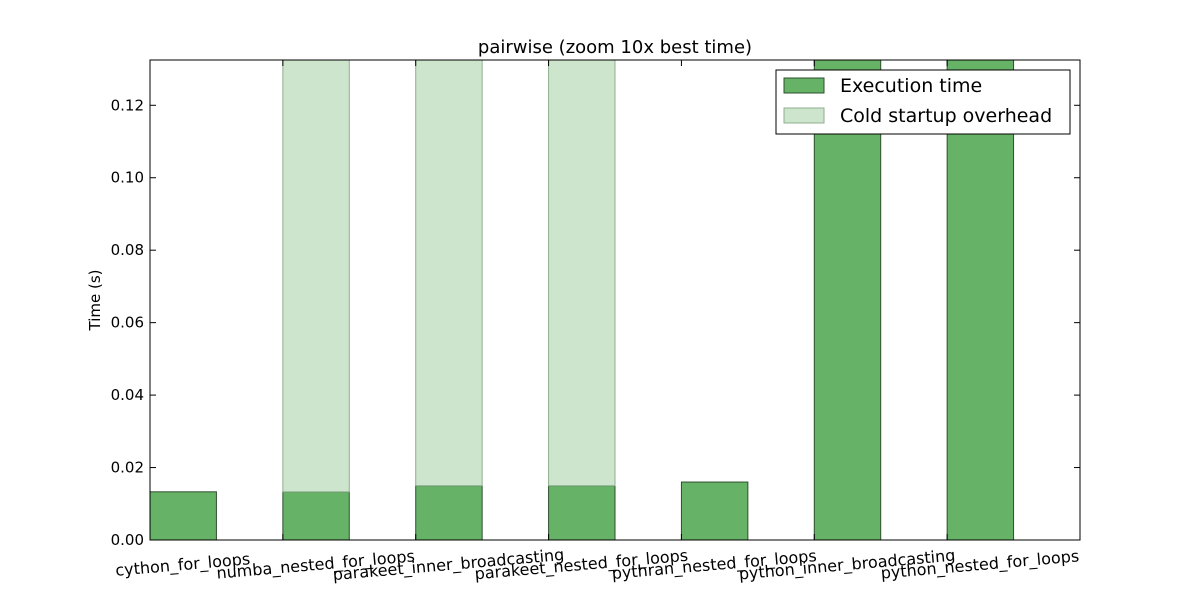 The height and width of the screenshot is (600, 1200). Describe the element at coordinates (946, 116) in the screenshot. I see `legend-label-startup: Cold startup overhead` at that location.